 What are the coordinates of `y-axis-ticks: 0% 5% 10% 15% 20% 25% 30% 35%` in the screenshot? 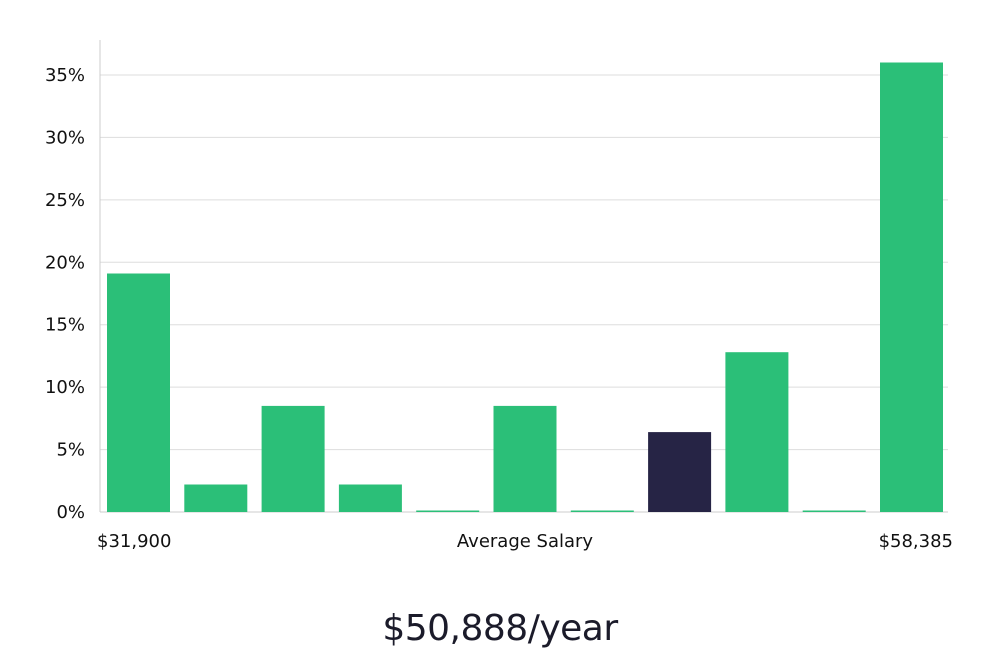 It's located at (65, 294).